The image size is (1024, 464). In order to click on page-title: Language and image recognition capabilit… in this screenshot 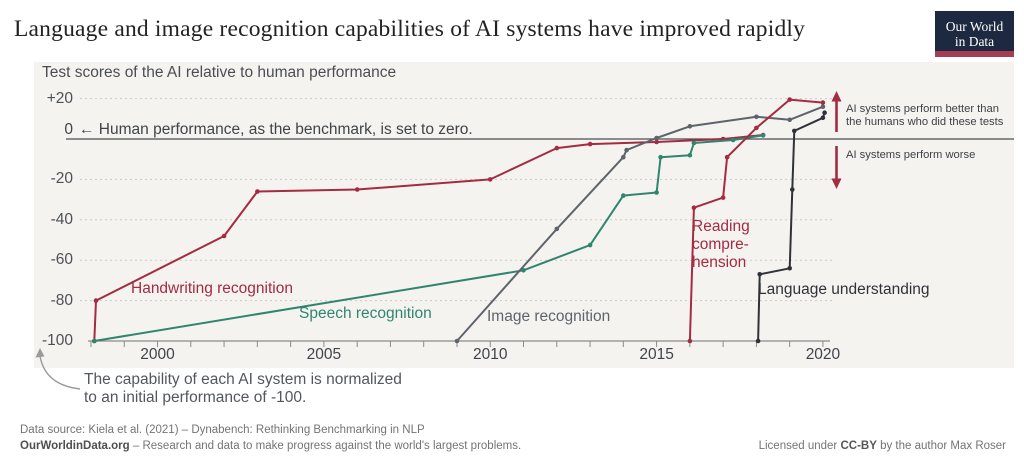, I will do `click(410, 29)`.